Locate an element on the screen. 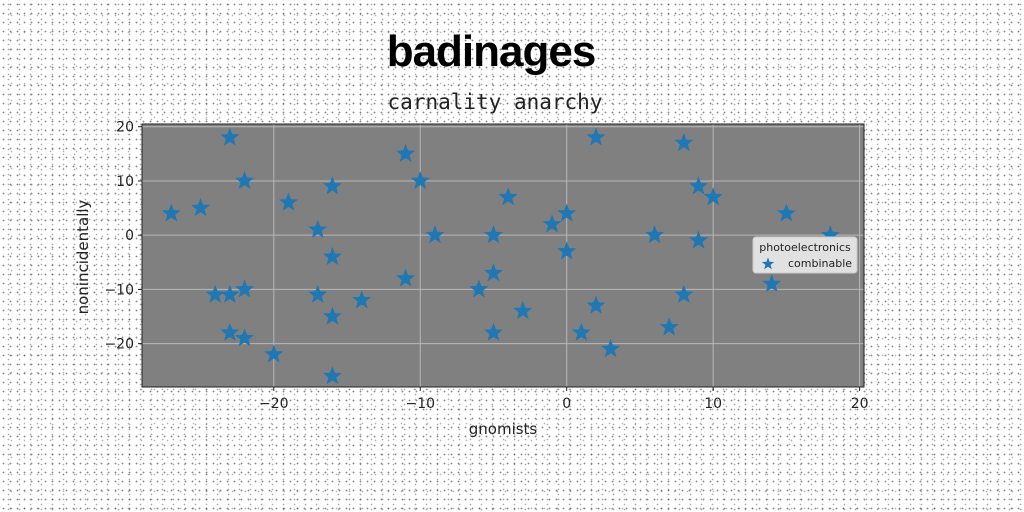  x-tick-label: −20 is located at coordinates (274, 404).